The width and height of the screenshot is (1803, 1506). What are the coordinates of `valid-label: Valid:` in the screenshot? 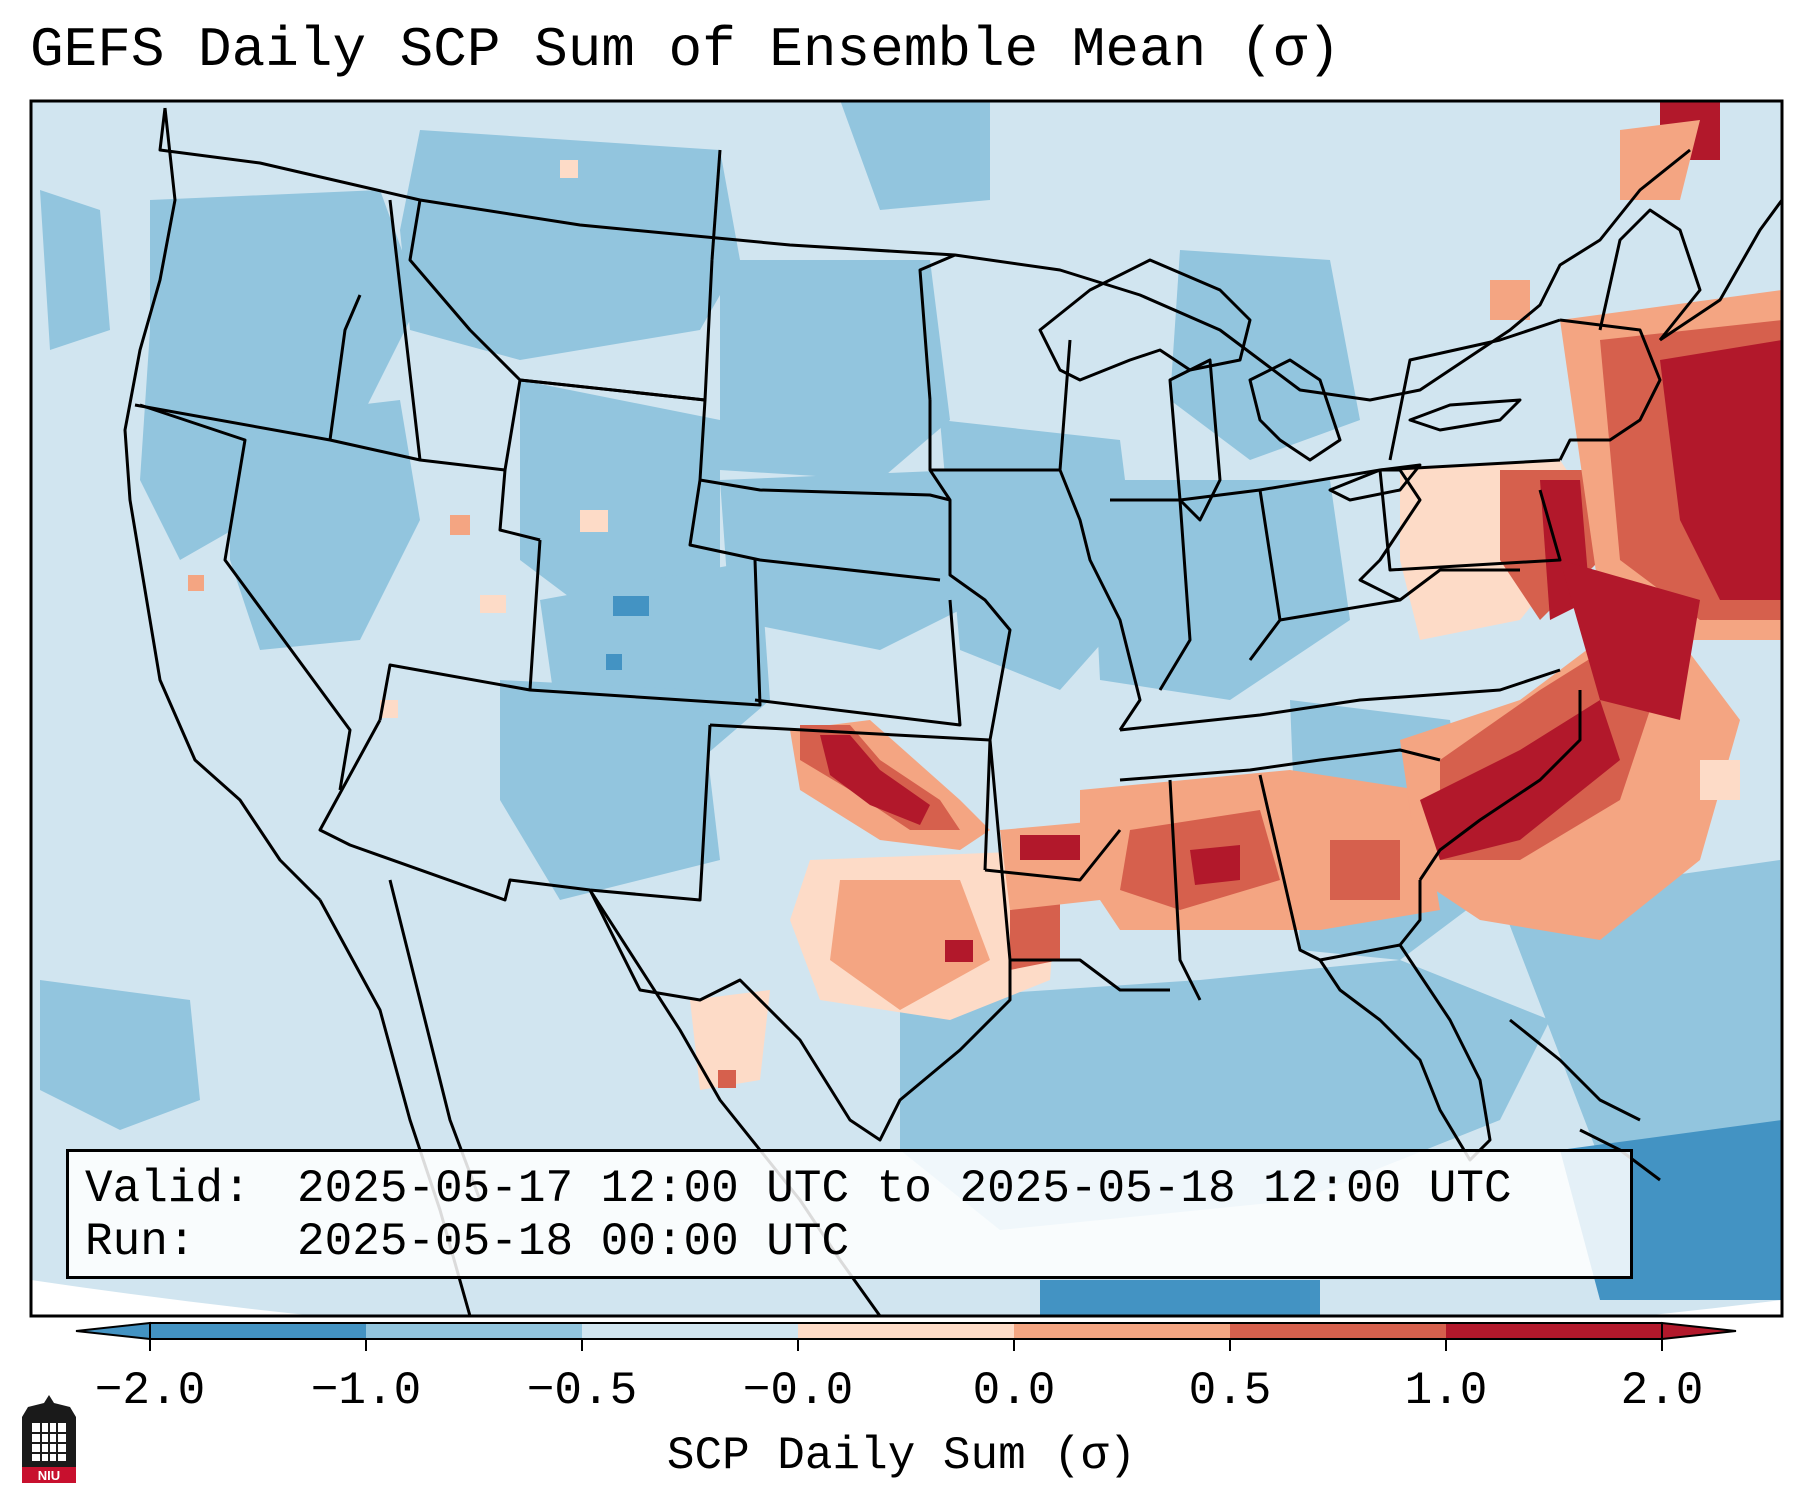 It's located at (168, 1189).